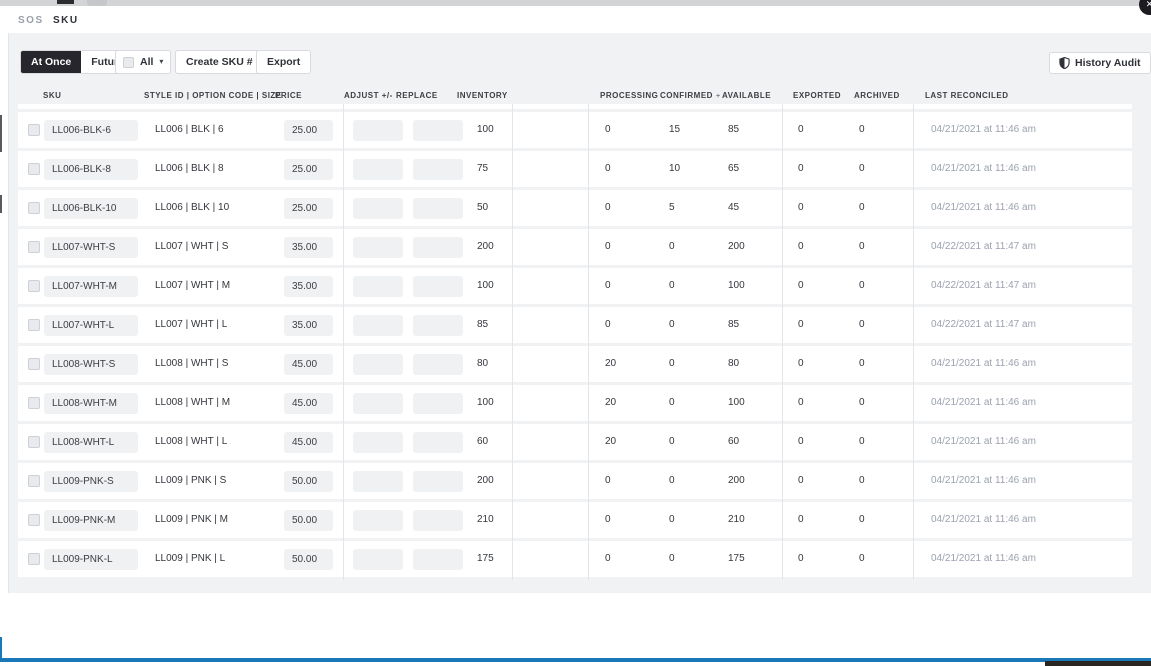  Describe the element at coordinates (66, 20) in the screenshot. I see `tab-sku: SKU` at that location.